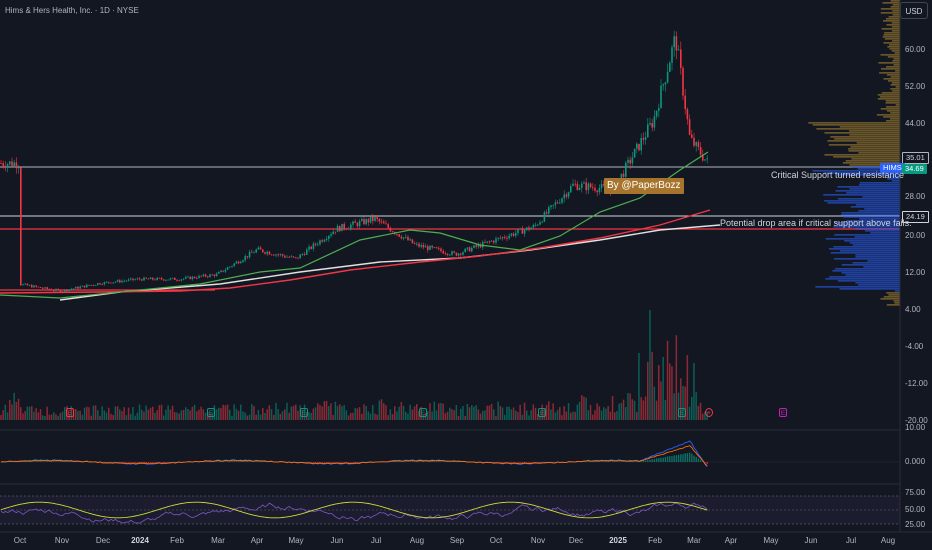 This screenshot has height=550, width=932. Describe the element at coordinates (644, 186) in the screenshot. I see `author-watermark: By @PaperBozz` at that location.